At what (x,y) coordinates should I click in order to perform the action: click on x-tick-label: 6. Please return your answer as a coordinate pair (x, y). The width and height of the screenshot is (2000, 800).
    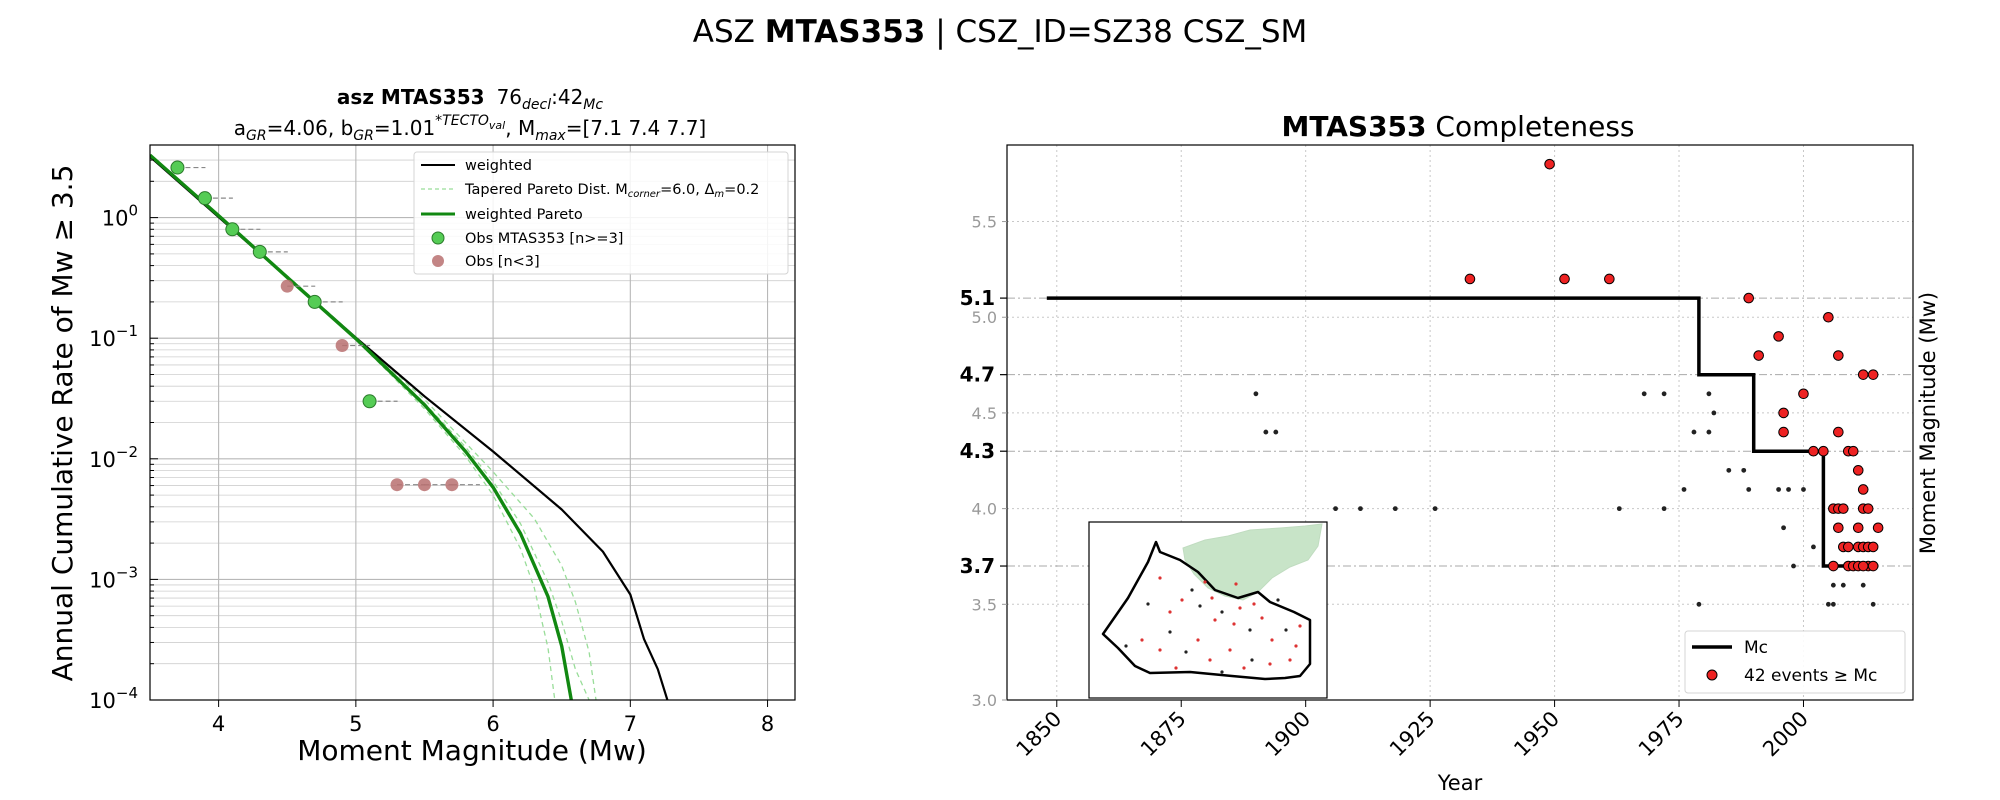
    Looking at the image, I should click on (492, 724).